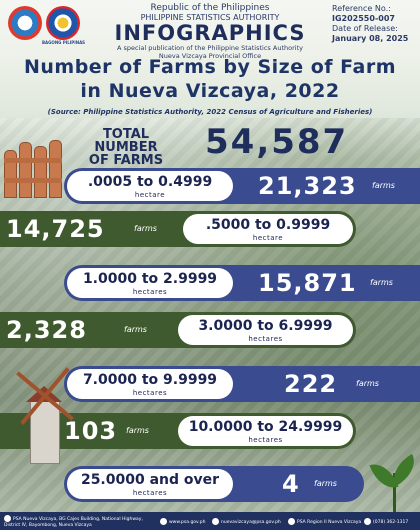  Describe the element at coordinates (33, 168) in the screenshot. I see `fence-icon` at that location.